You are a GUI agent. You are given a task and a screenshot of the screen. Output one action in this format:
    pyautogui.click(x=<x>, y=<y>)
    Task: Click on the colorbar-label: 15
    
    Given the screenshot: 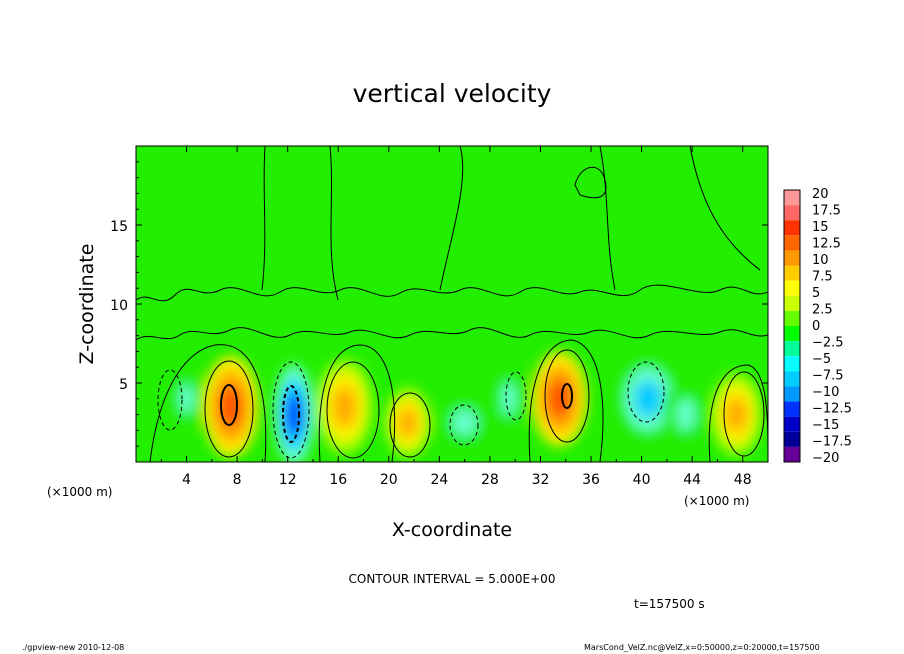 What is the action you would take?
    pyautogui.click(x=820, y=227)
    